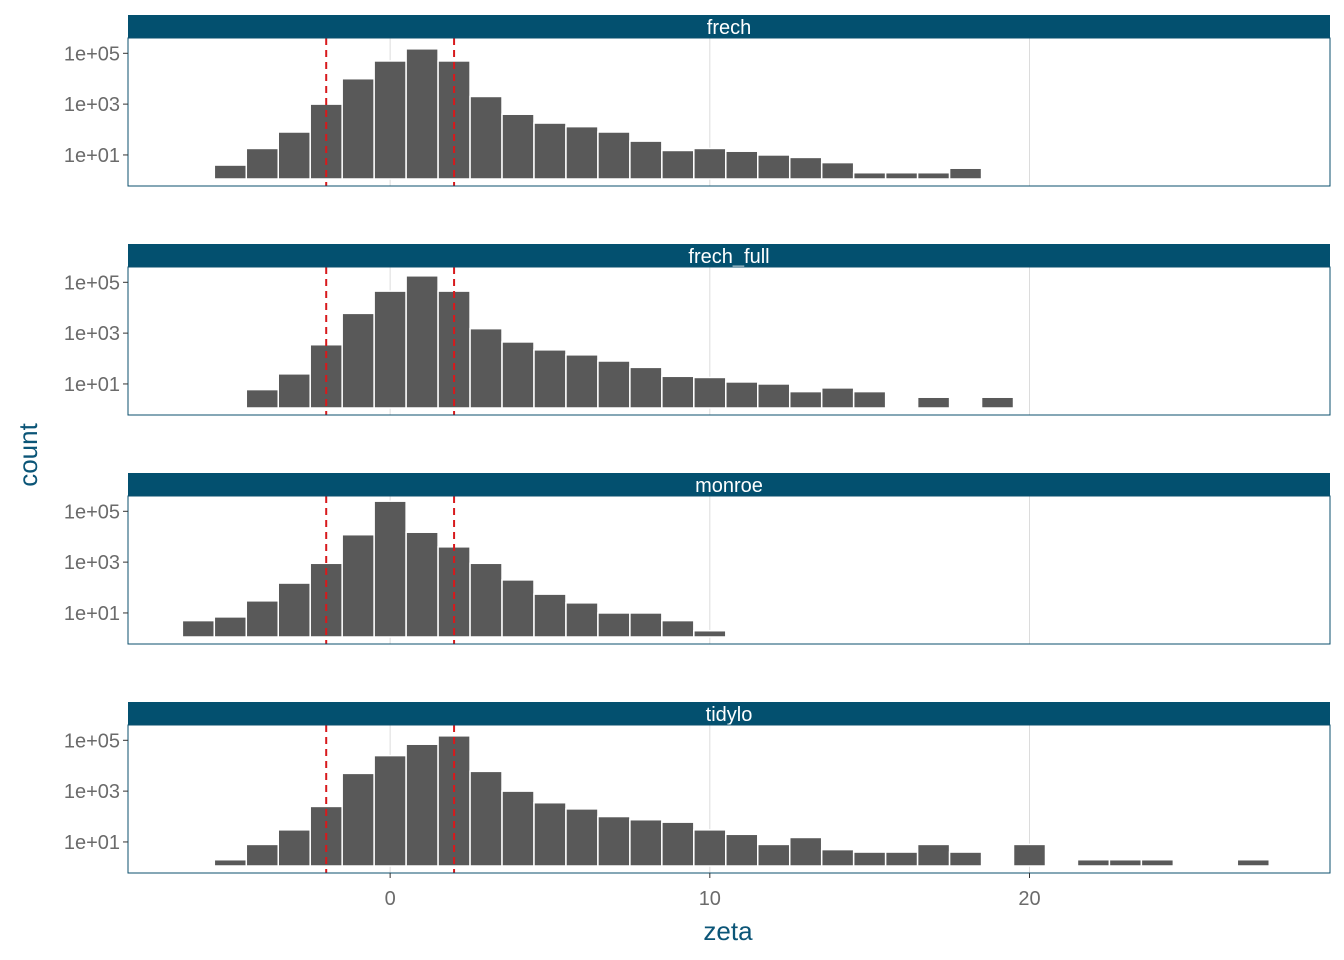 This screenshot has width=1344, height=960. I want to click on facet-strip-label: frech_full, so click(728, 257).